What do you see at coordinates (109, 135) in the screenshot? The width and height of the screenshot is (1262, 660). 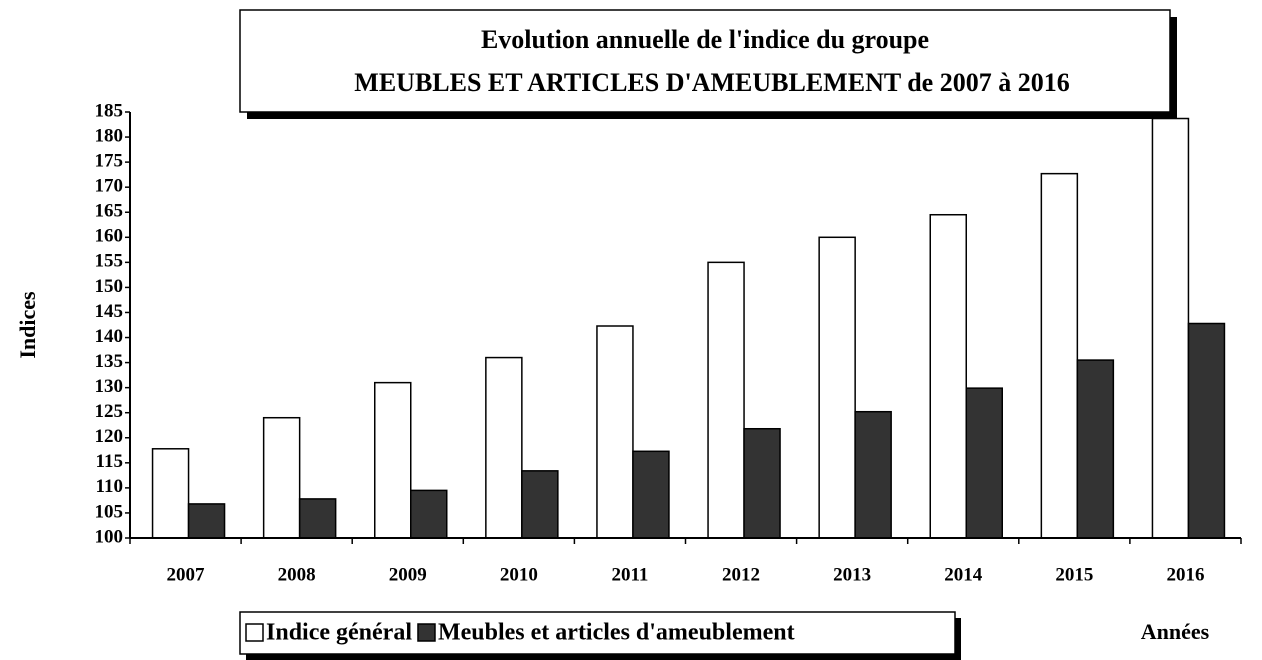 I see `y-tick-label: 180` at bounding box center [109, 135].